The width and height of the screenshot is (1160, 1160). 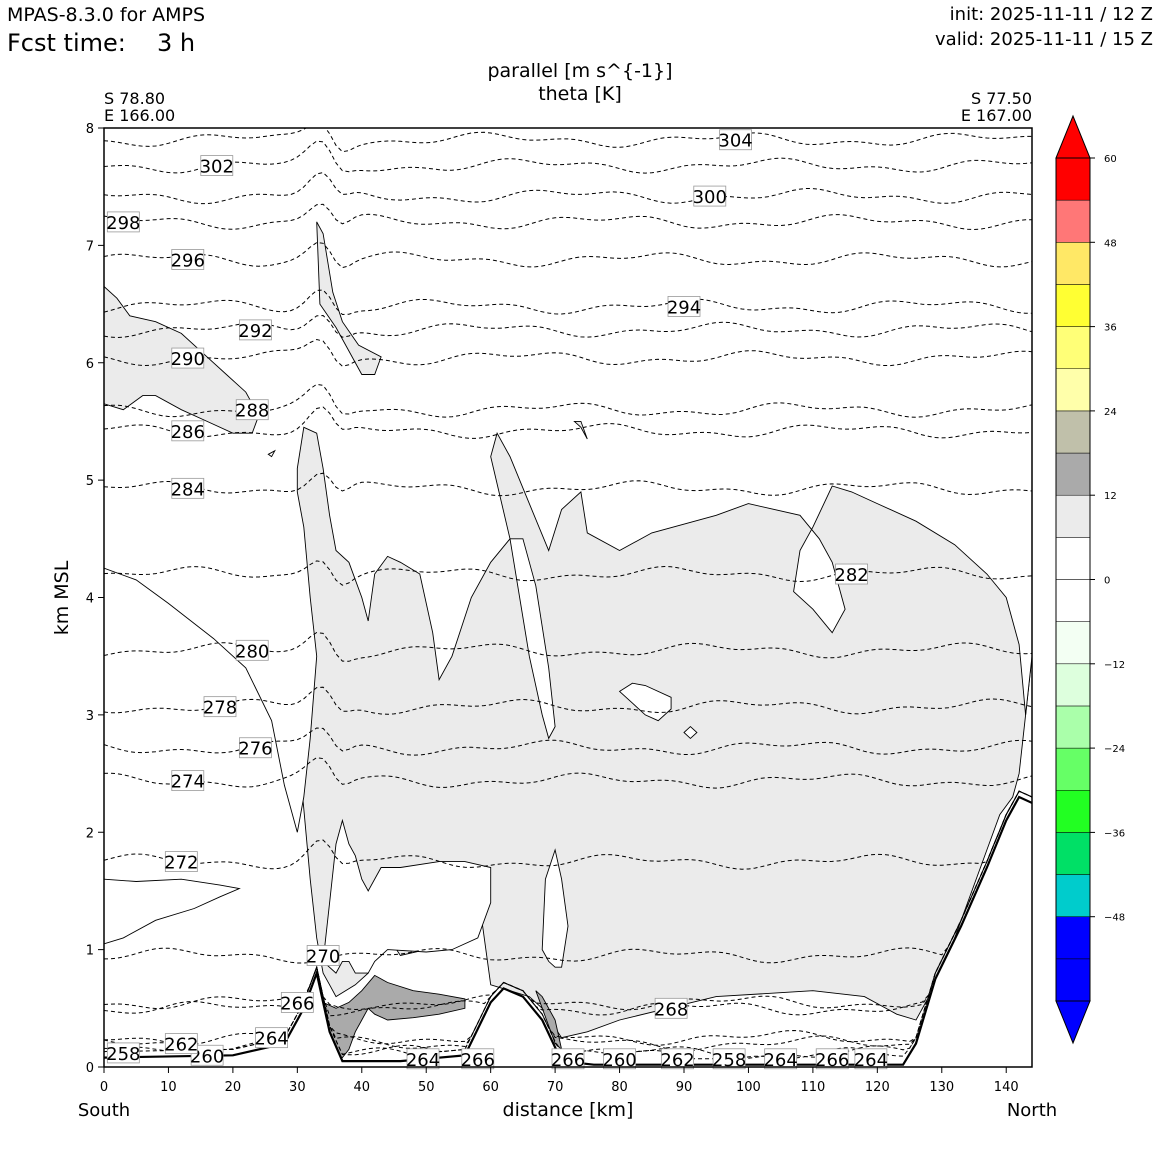 What do you see at coordinates (1114, 665) in the screenshot?
I see `colorbar-tick-label--12: −12` at bounding box center [1114, 665].